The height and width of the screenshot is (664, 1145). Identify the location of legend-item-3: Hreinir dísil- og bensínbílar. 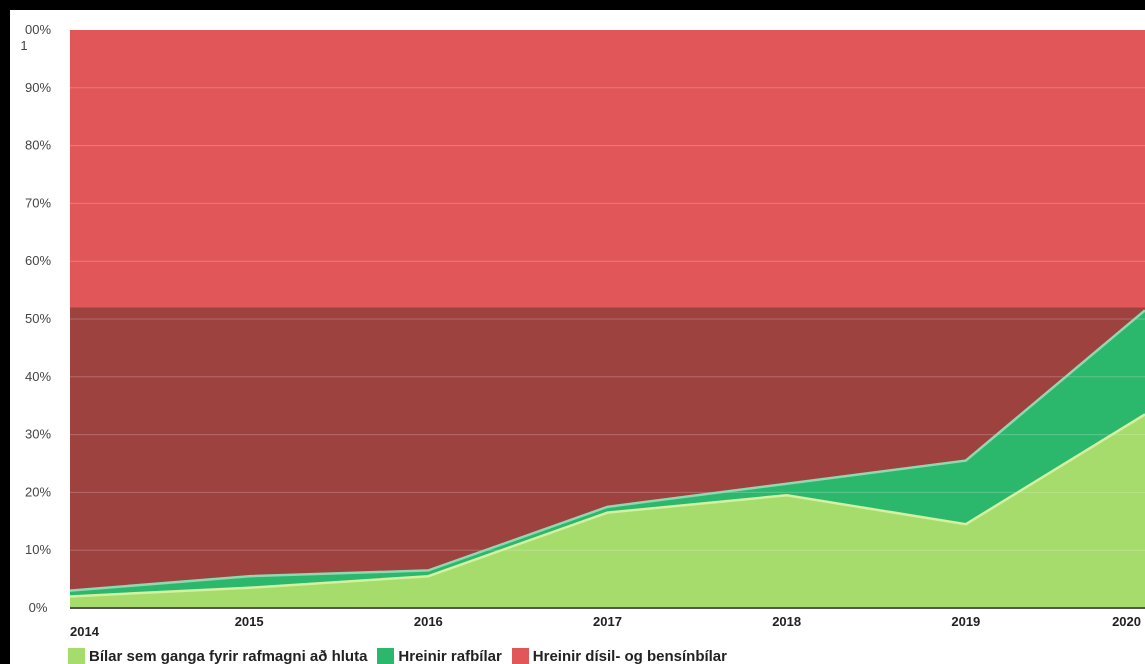
(619, 656).